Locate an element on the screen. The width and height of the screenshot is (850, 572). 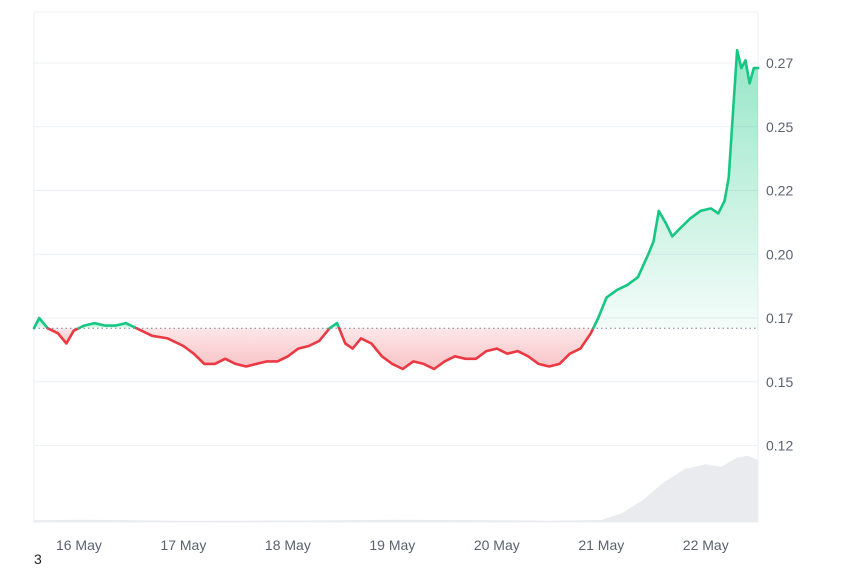
y-tick-label: 0.25 is located at coordinates (779, 127).